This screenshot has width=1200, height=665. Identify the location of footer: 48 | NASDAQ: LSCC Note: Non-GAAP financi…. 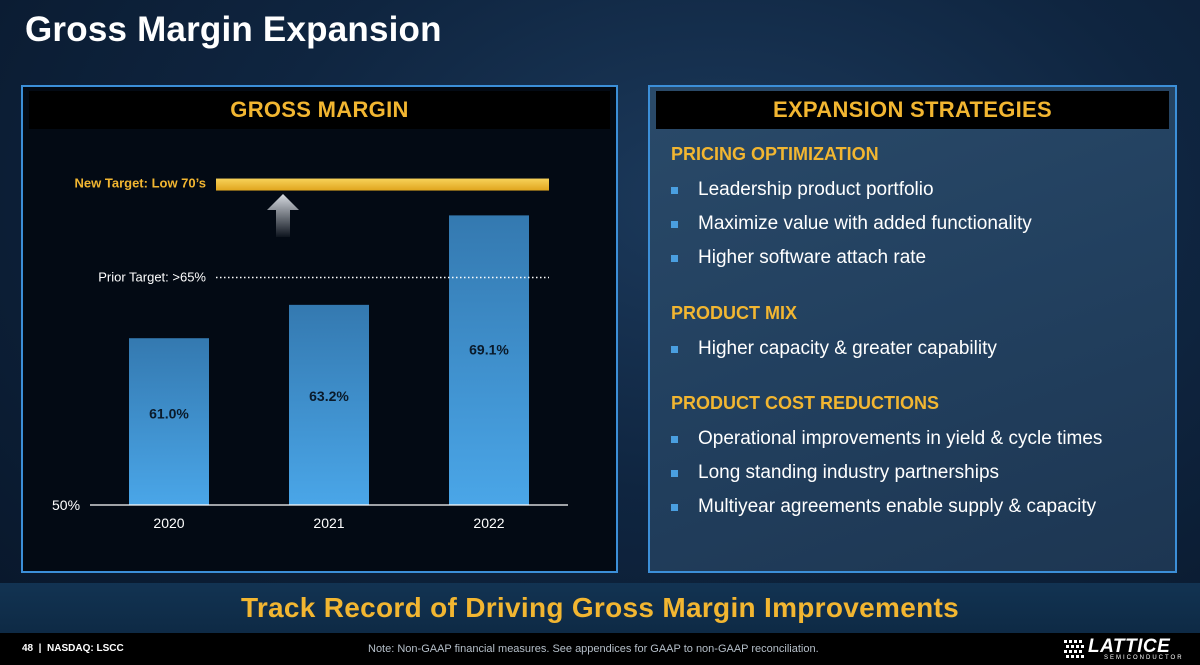
(600, 649).